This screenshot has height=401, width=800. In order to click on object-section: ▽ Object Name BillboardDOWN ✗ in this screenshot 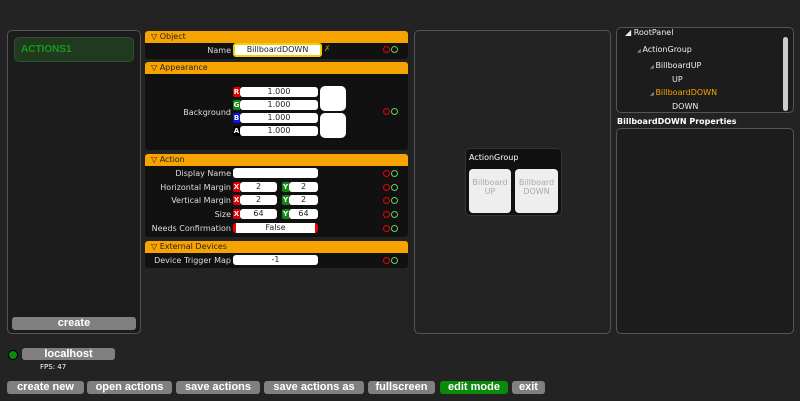, I will do `click(276, 45)`.